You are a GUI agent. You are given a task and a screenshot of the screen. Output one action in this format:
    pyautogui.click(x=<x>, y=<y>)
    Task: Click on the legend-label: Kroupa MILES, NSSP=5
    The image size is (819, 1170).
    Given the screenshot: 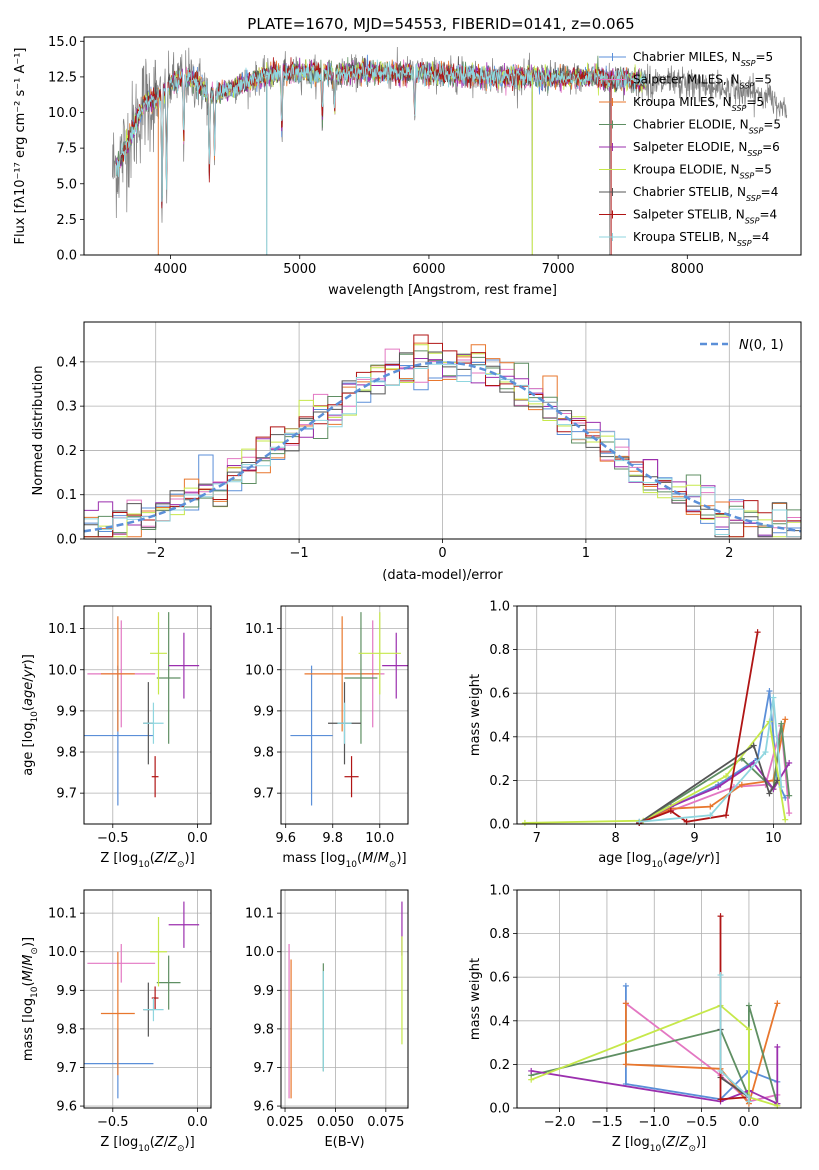 What is the action you would take?
    pyautogui.click(x=698, y=104)
    